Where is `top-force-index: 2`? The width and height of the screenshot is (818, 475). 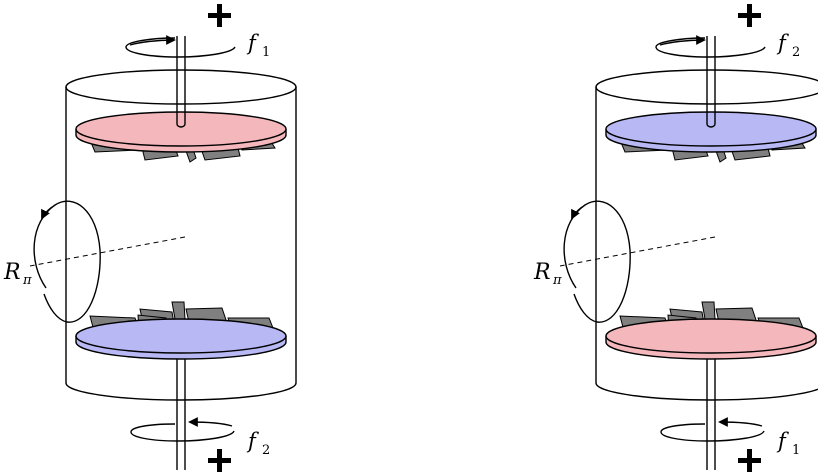
top-force-index: 2 is located at coordinates (796, 52).